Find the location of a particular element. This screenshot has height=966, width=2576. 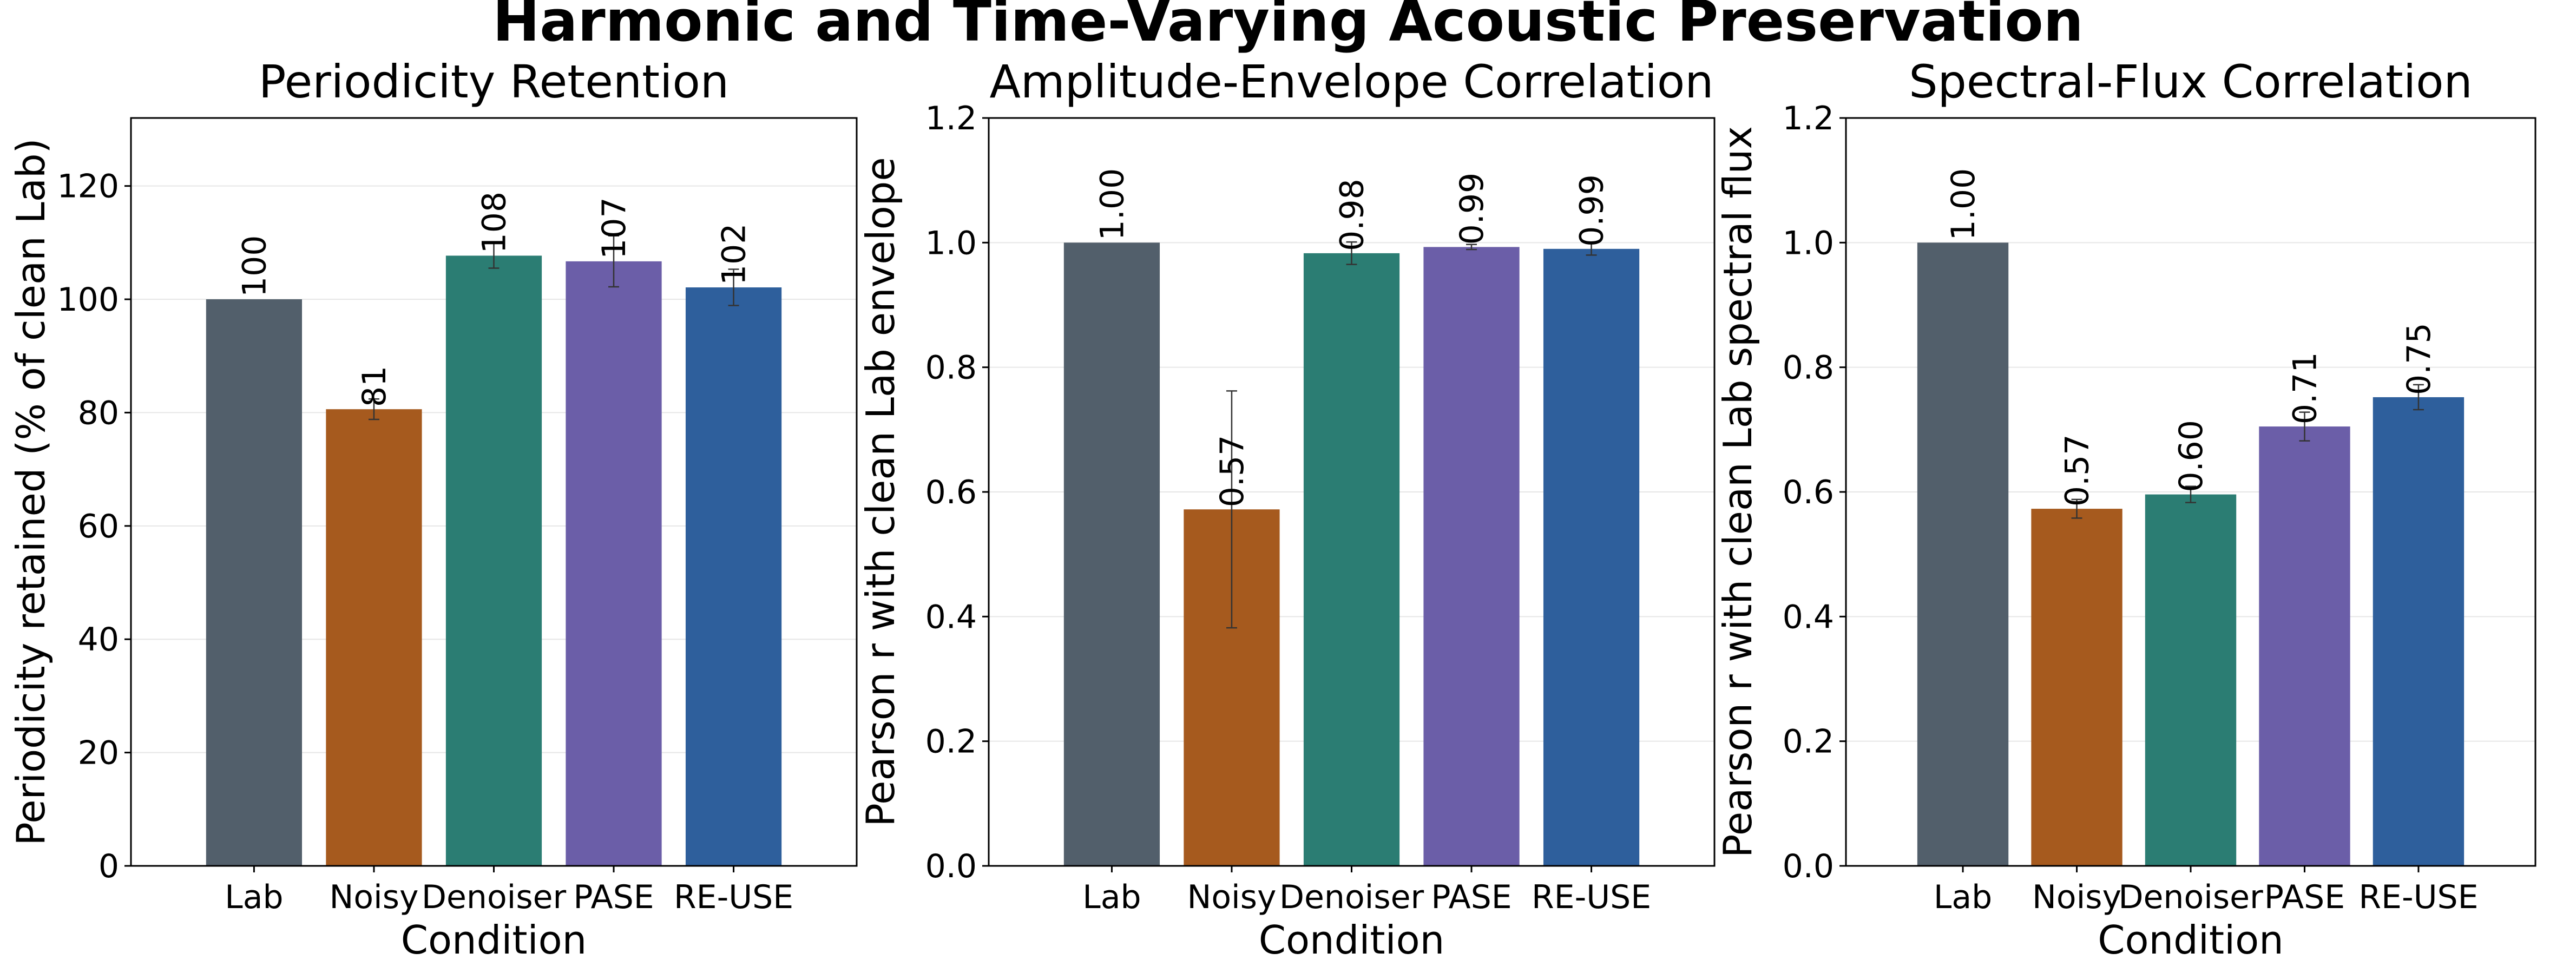

value-label: 100 is located at coordinates (254, 266).